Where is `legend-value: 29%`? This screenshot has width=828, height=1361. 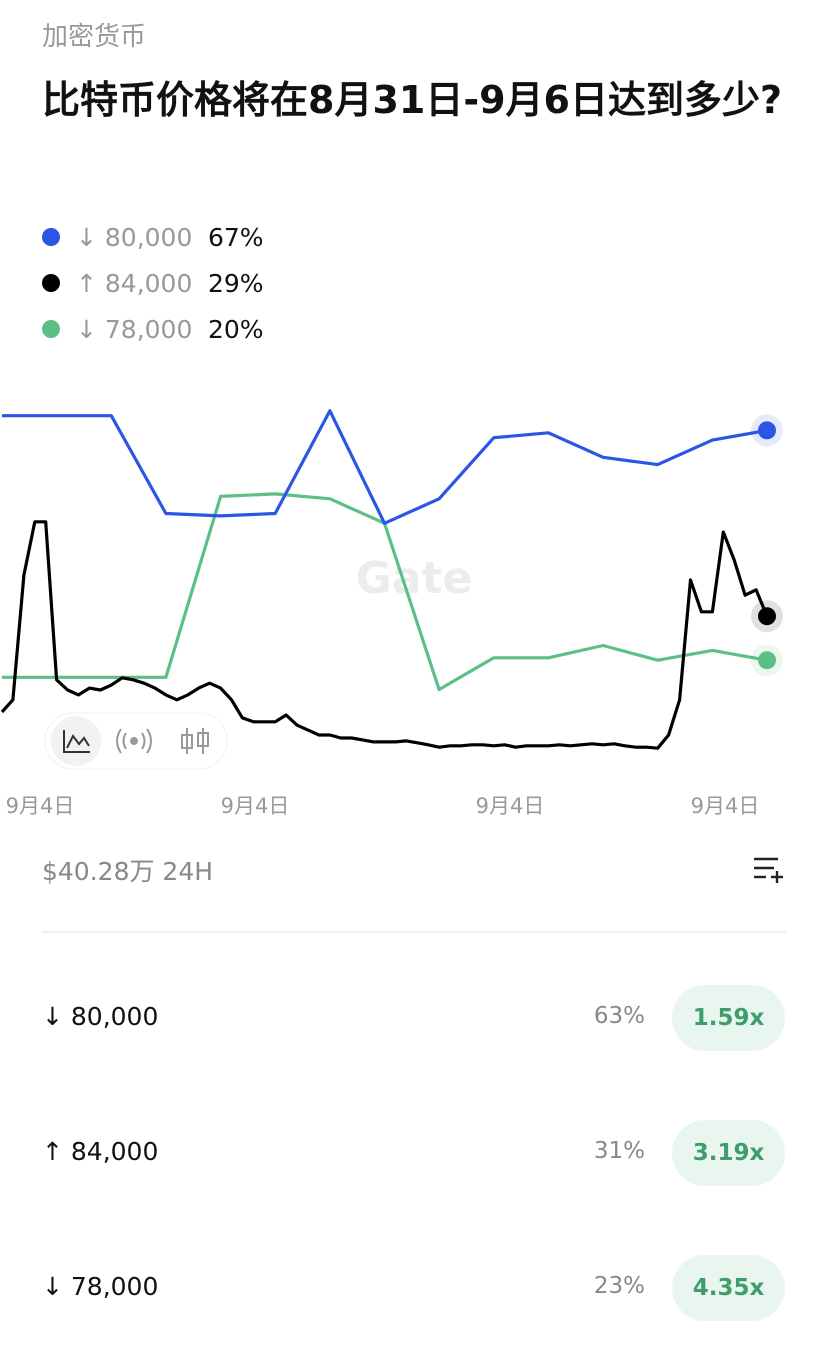
legend-value: 29% is located at coordinates (236, 283).